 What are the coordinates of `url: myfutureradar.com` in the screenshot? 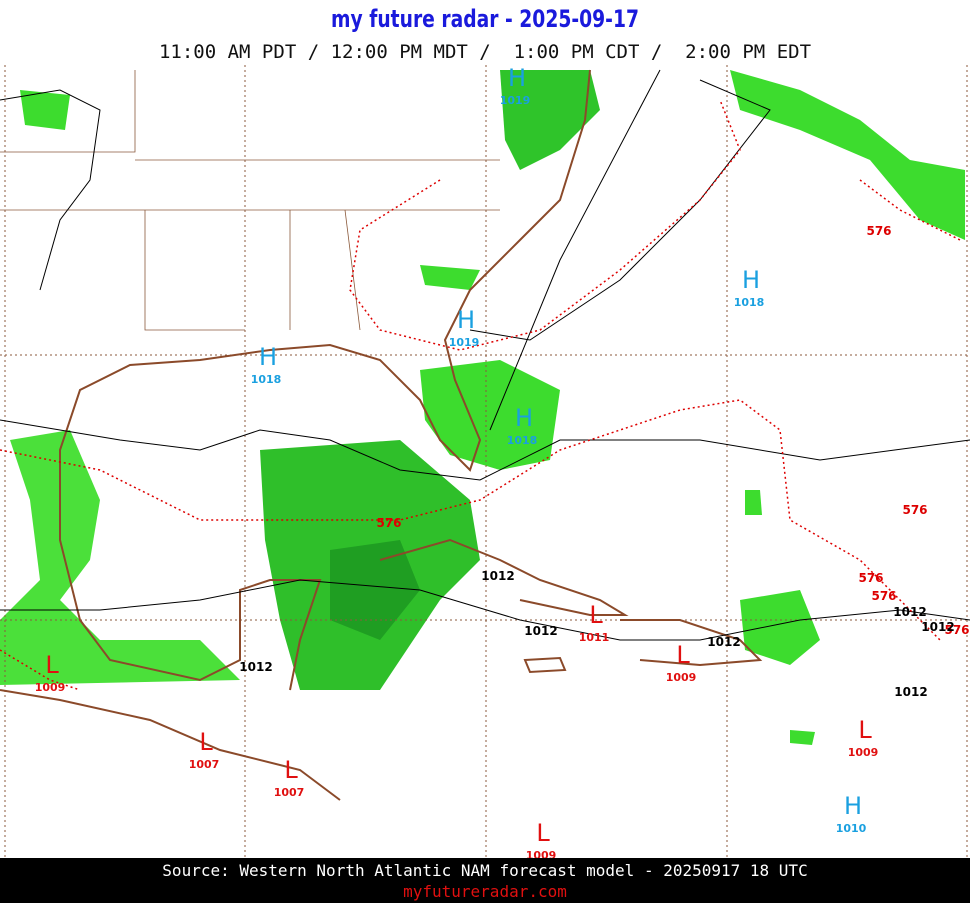 It's located at (485, 891).